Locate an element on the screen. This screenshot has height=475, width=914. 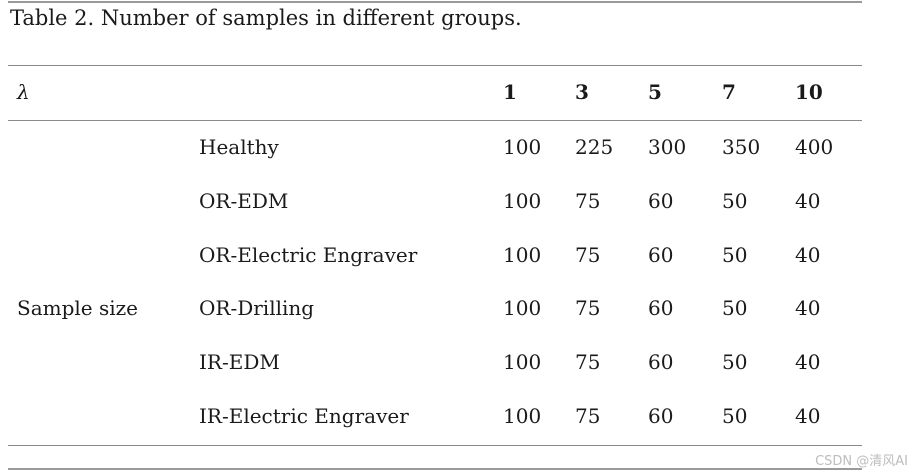
footer-rule is located at coordinates (435, 469).